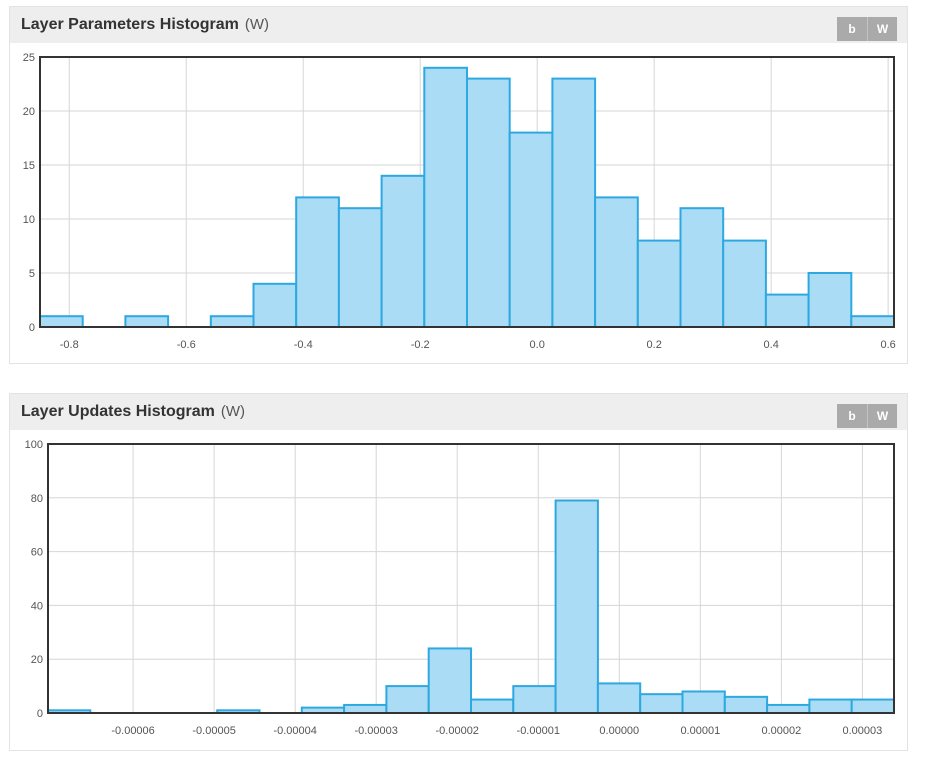  What do you see at coordinates (29, 220) in the screenshot?
I see `y-tick-label: 10` at bounding box center [29, 220].